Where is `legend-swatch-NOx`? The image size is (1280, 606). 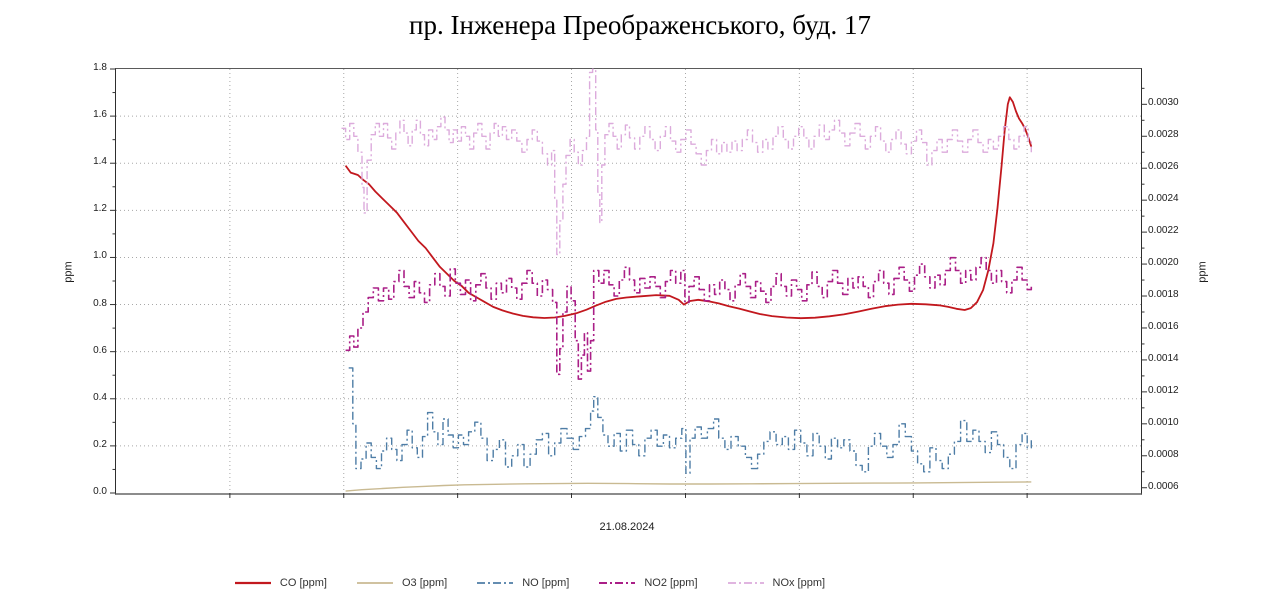 legend-swatch-NOx is located at coordinates (745, 583).